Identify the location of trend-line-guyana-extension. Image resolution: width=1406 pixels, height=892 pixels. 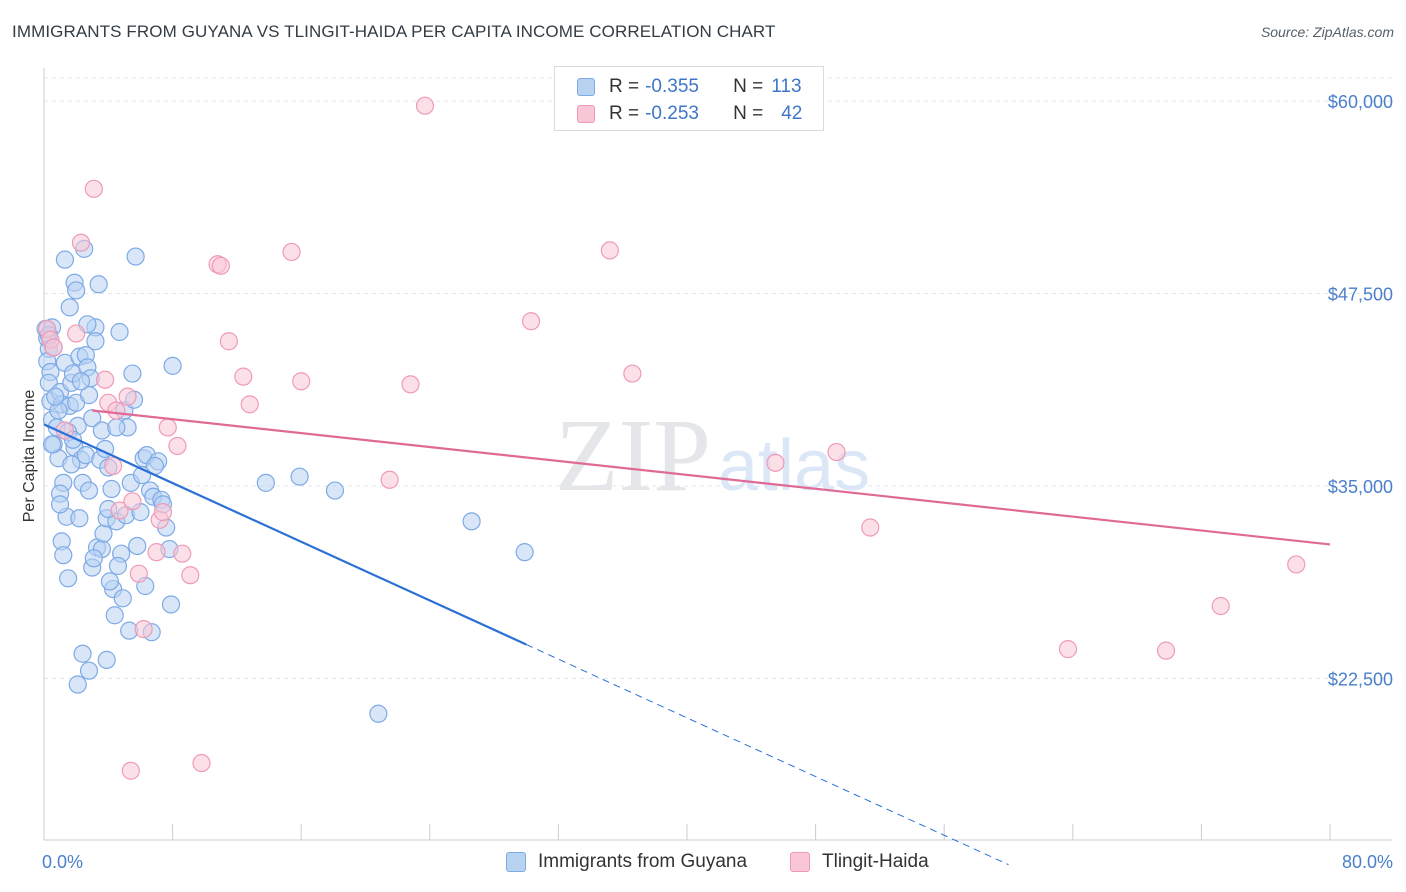
(767, 755).